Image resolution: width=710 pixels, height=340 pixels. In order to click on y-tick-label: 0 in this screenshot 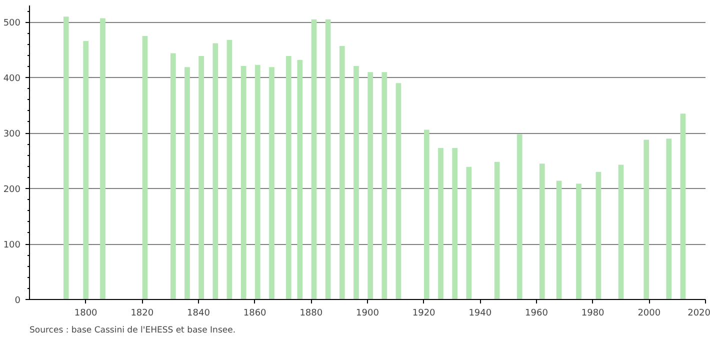, I will do `click(17, 301)`.